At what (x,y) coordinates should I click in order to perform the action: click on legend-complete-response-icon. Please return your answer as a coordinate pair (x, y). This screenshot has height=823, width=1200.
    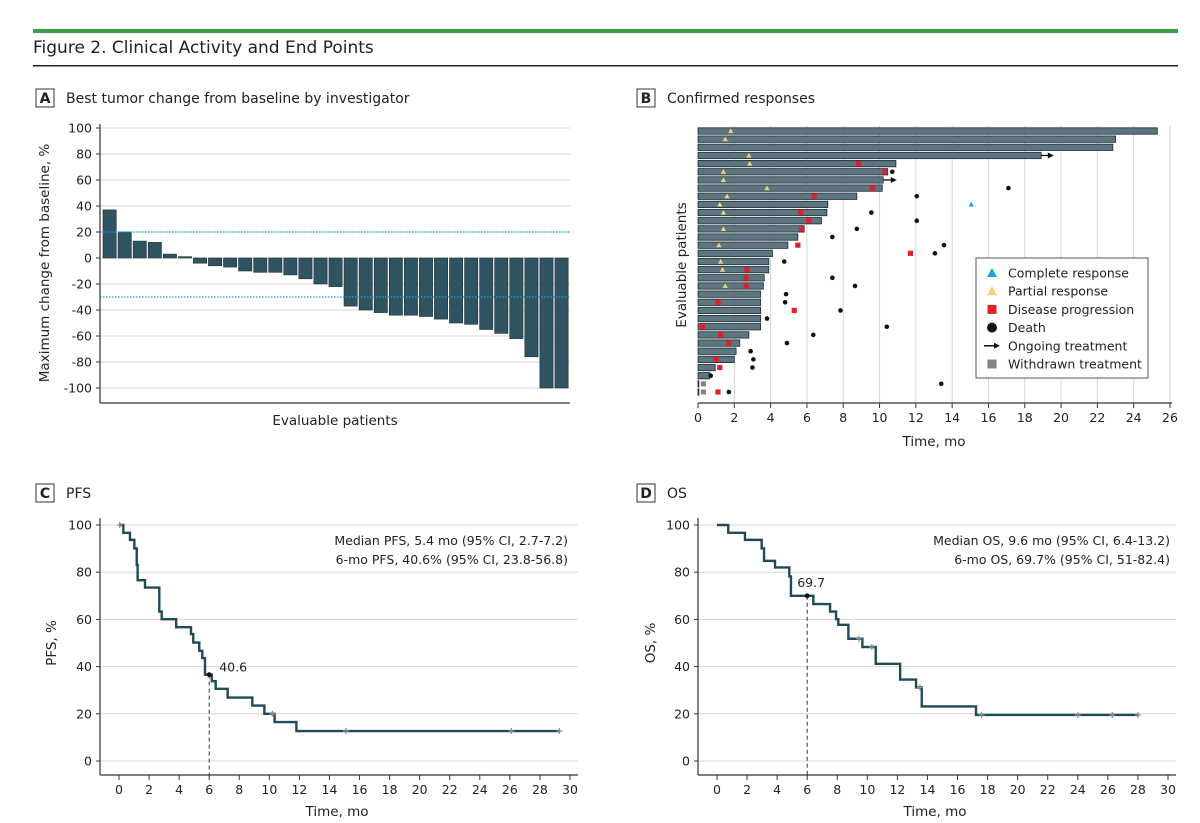
    Looking at the image, I should click on (992, 272).